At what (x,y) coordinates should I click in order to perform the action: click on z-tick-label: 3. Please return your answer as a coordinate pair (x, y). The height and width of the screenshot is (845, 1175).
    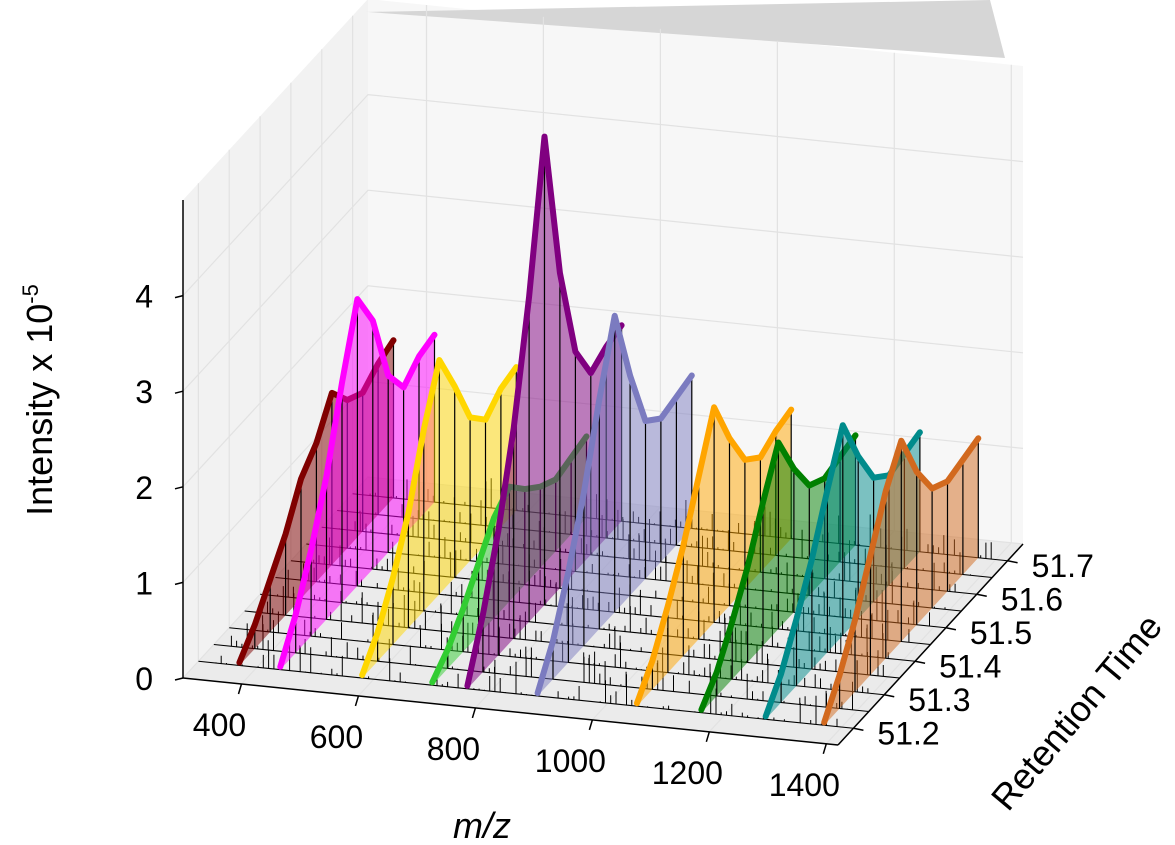
    Looking at the image, I should click on (144, 392).